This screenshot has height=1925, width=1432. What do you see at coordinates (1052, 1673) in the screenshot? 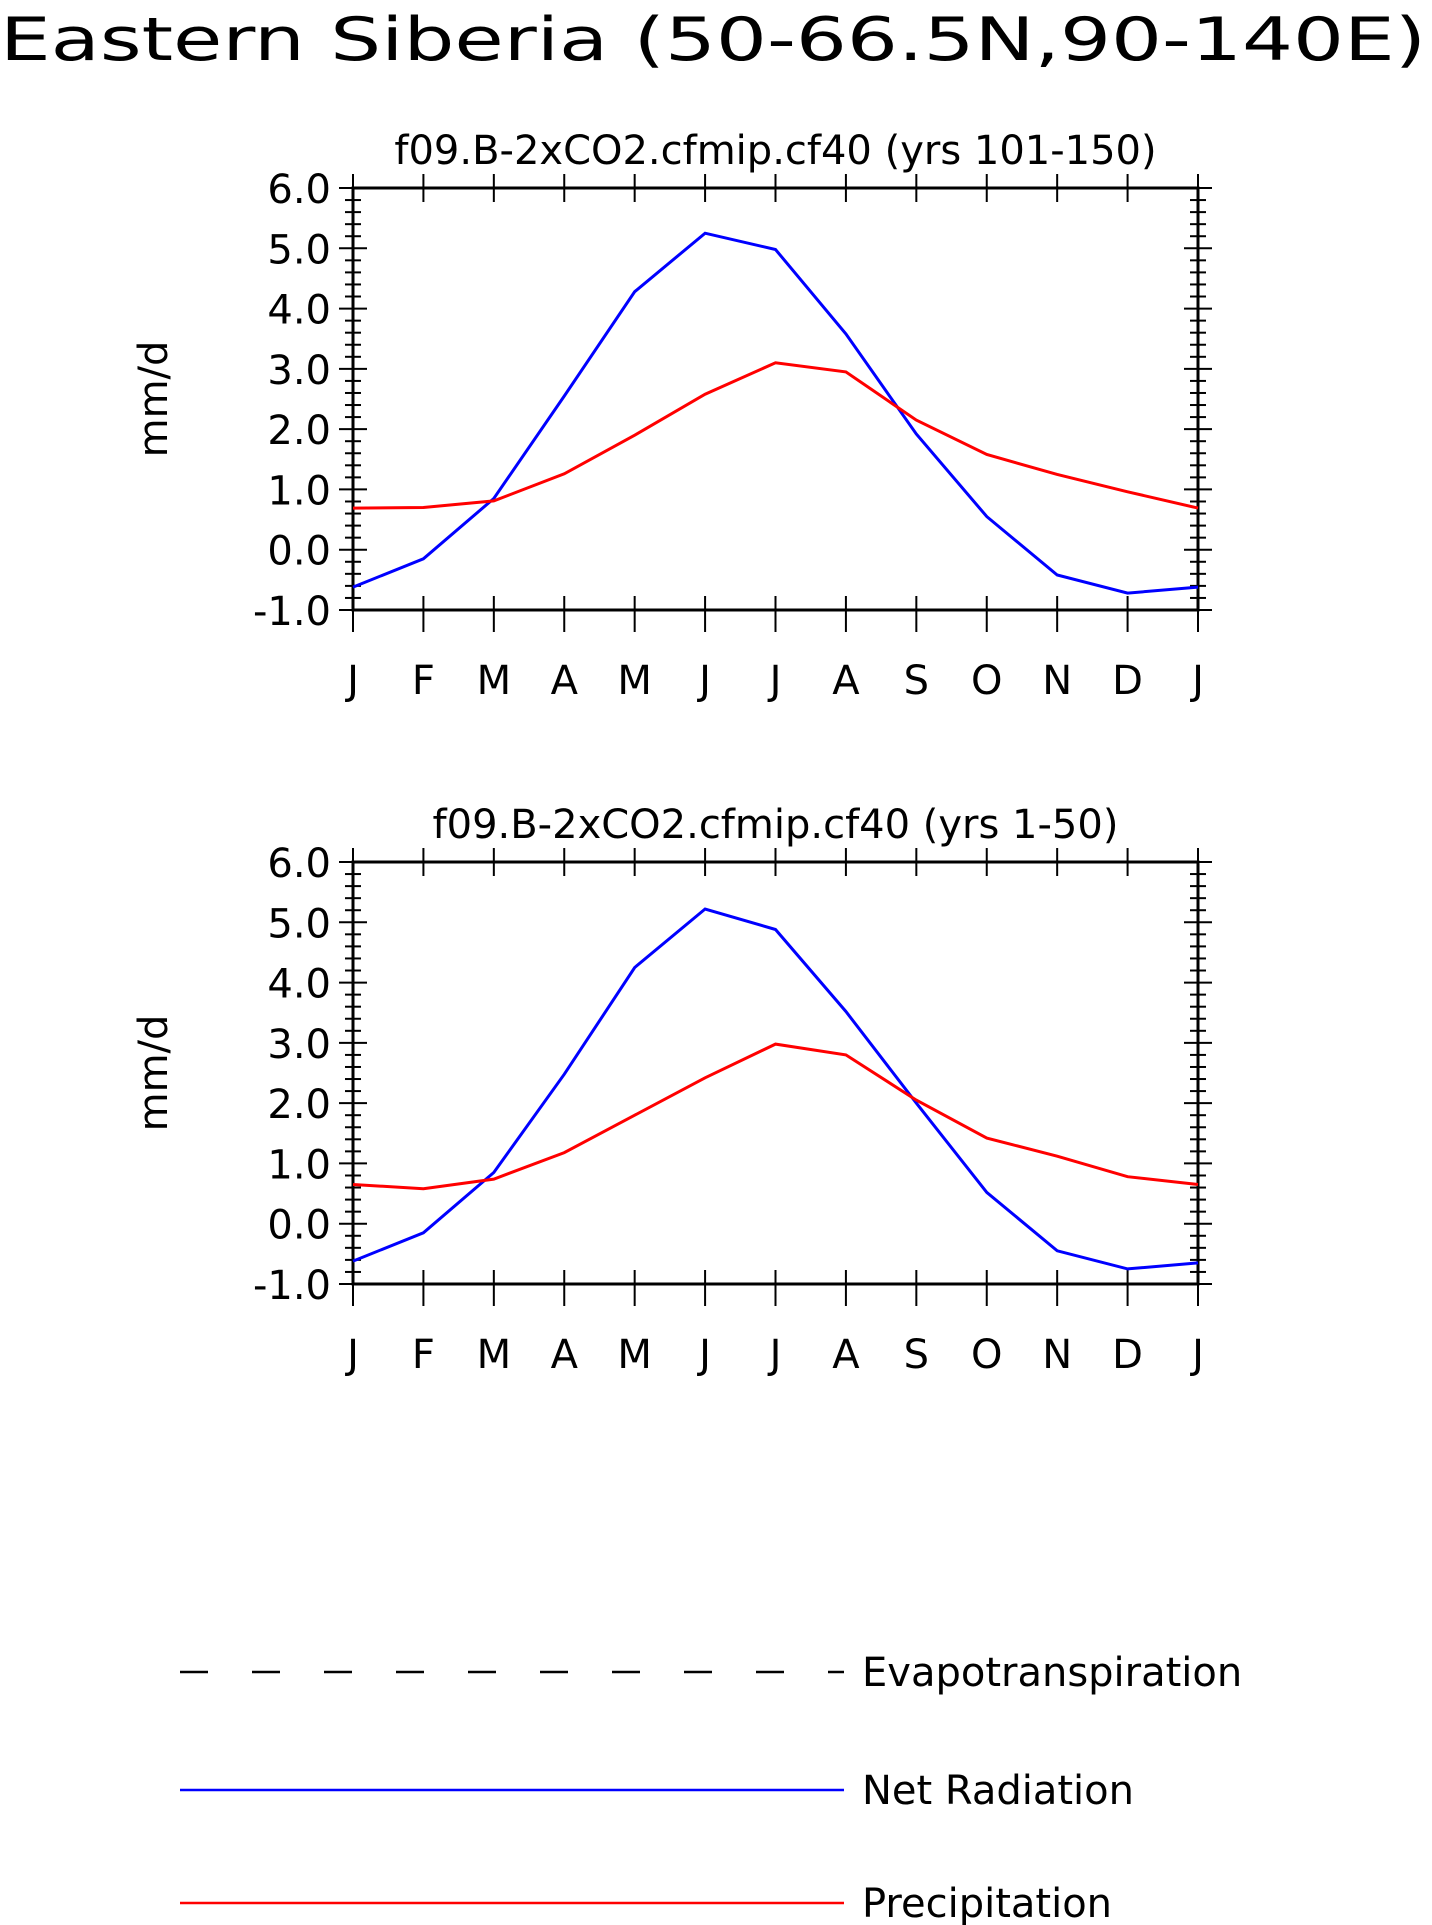
I see `legend-label: Evapotranspiration` at bounding box center [1052, 1673].